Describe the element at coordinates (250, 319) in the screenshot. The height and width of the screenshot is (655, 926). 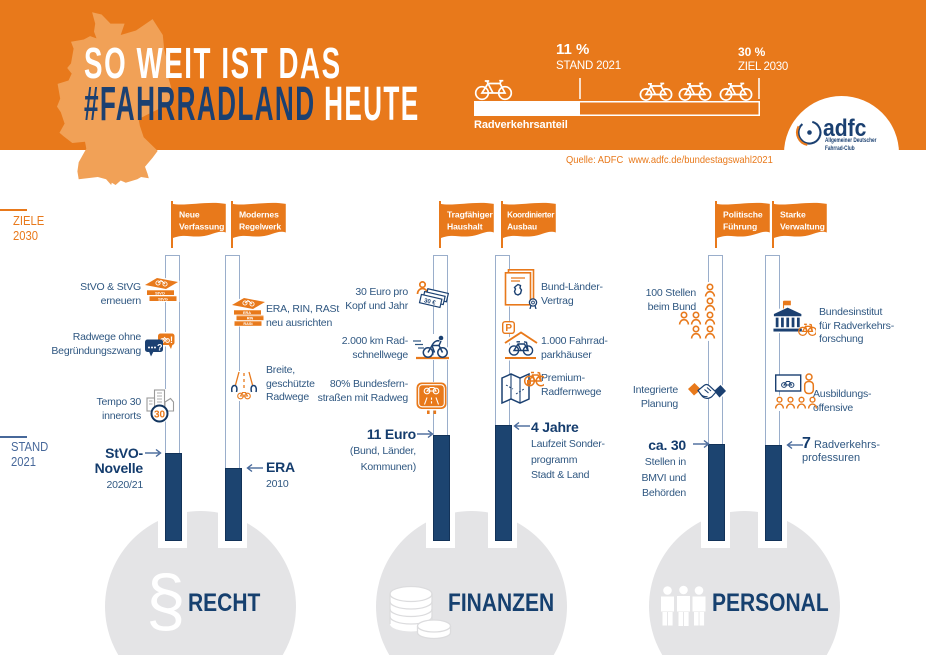
I see `svg-text: RIN` at that location.